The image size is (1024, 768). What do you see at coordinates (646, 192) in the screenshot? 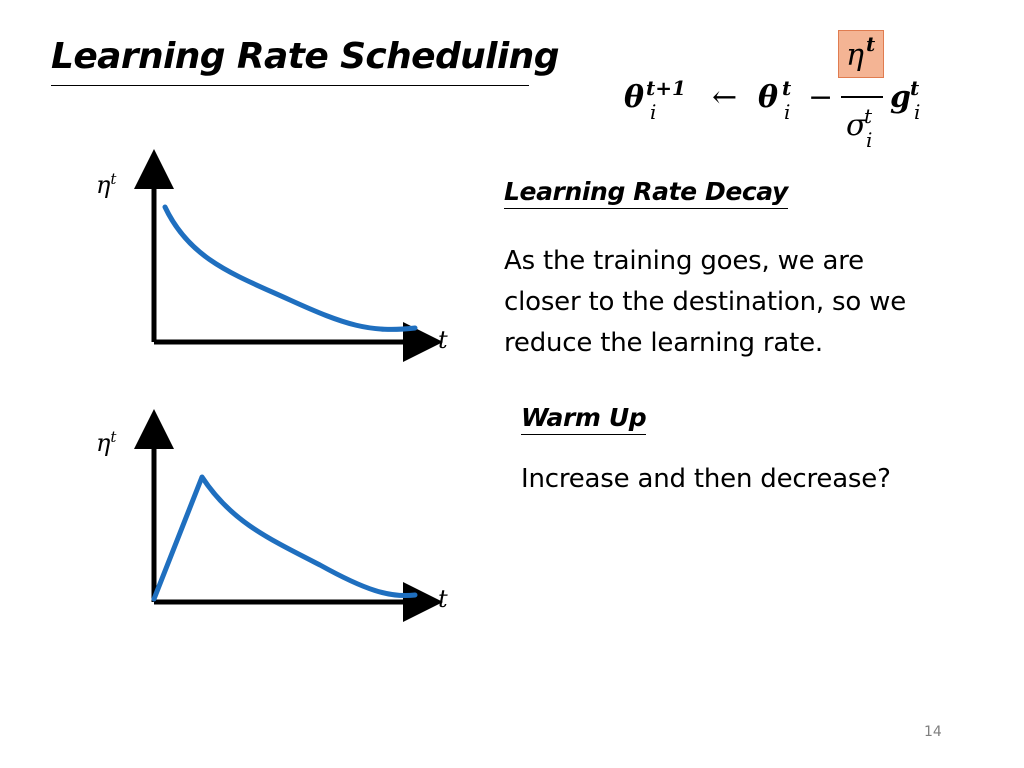
I see `decay-heading: Learning Rate Decay` at bounding box center [646, 192].